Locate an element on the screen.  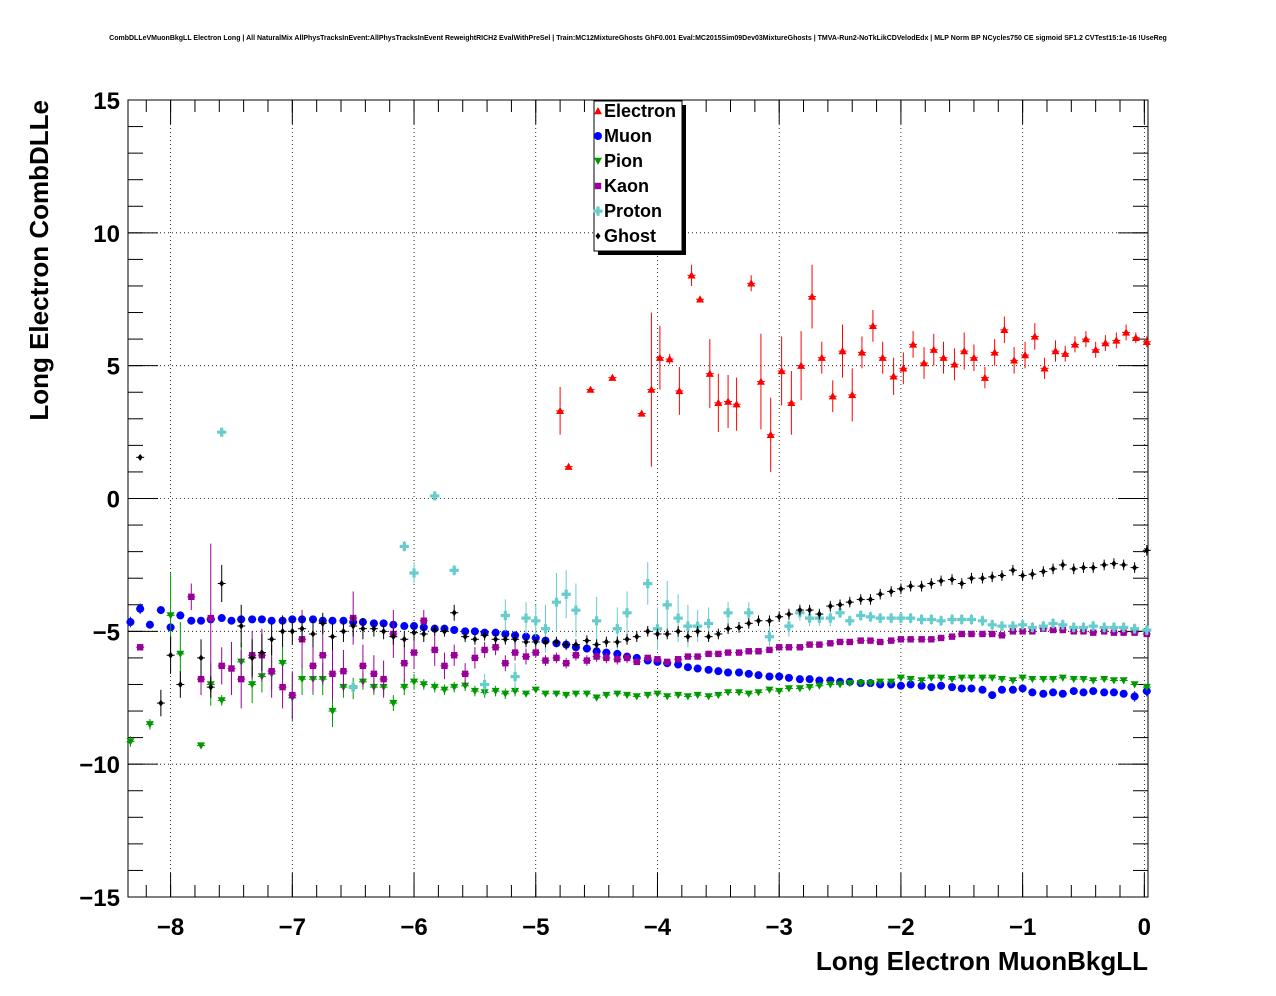
legend-item-kaon: Kaon is located at coordinates (621, 186).